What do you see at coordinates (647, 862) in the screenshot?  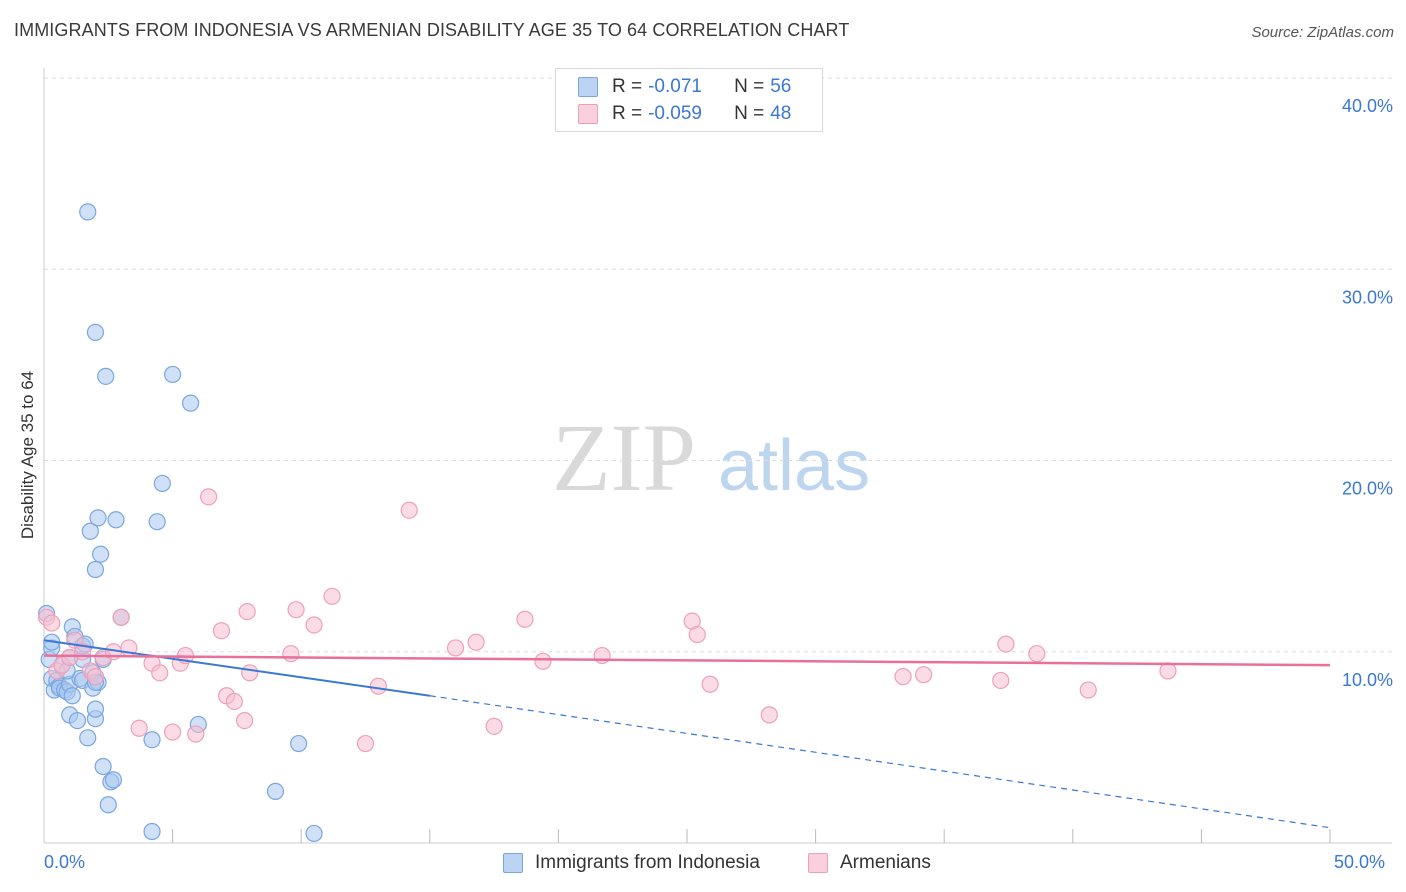 I see `legend-label-indonesia: Immigrants from Indonesia` at bounding box center [647, 862].